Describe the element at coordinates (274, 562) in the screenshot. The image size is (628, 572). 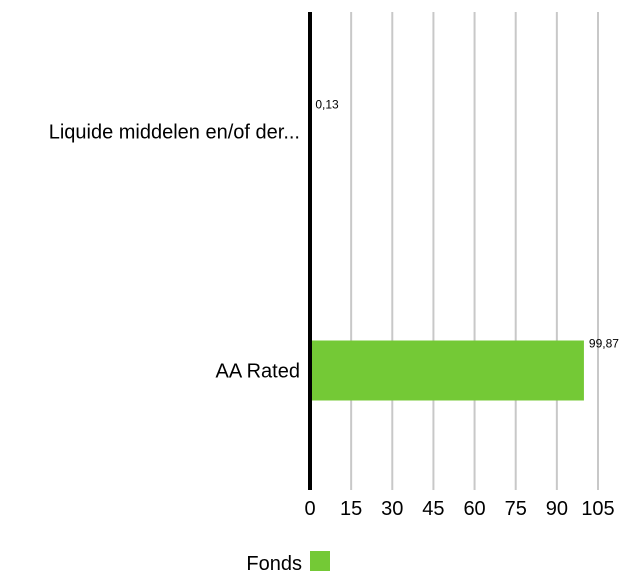
I see `legend-label: Fonds` at that location.